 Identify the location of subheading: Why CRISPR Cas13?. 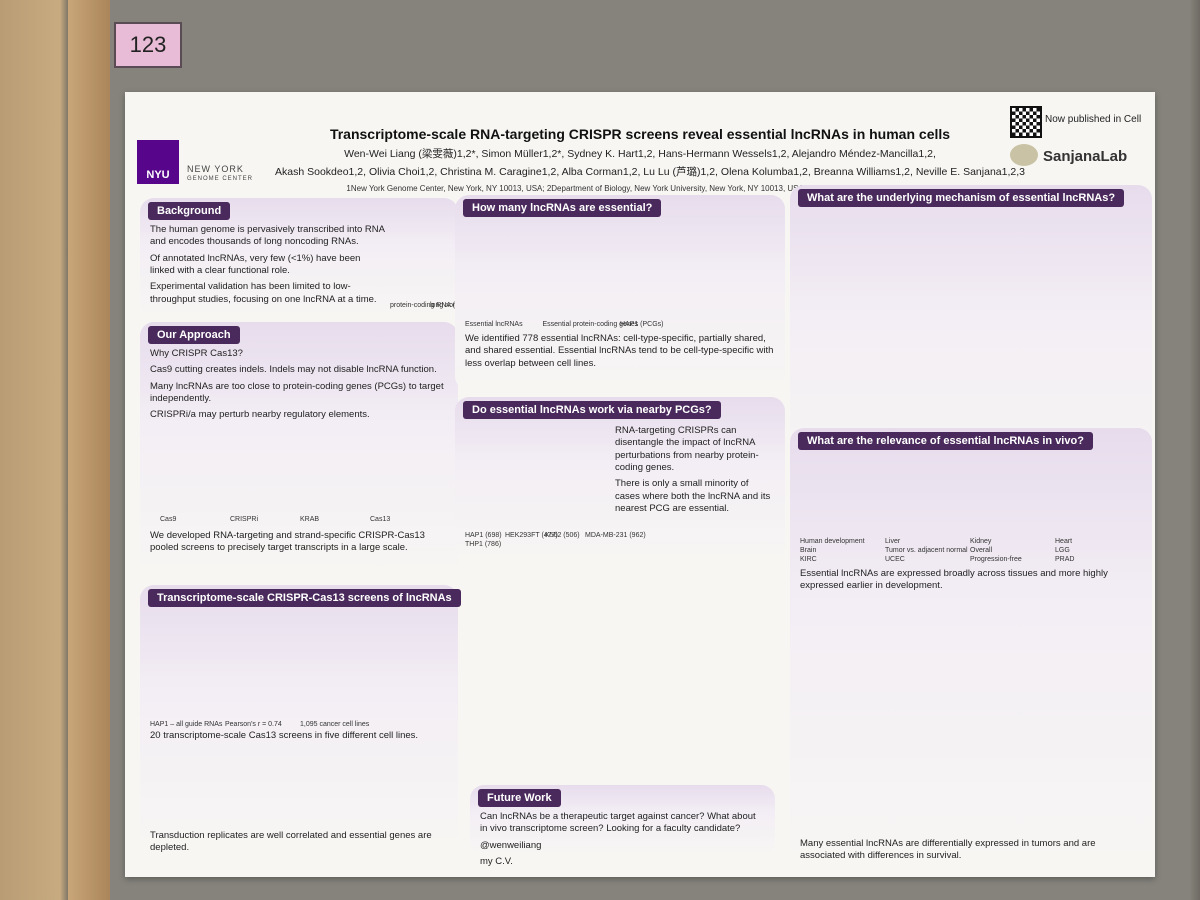
(196, 353).